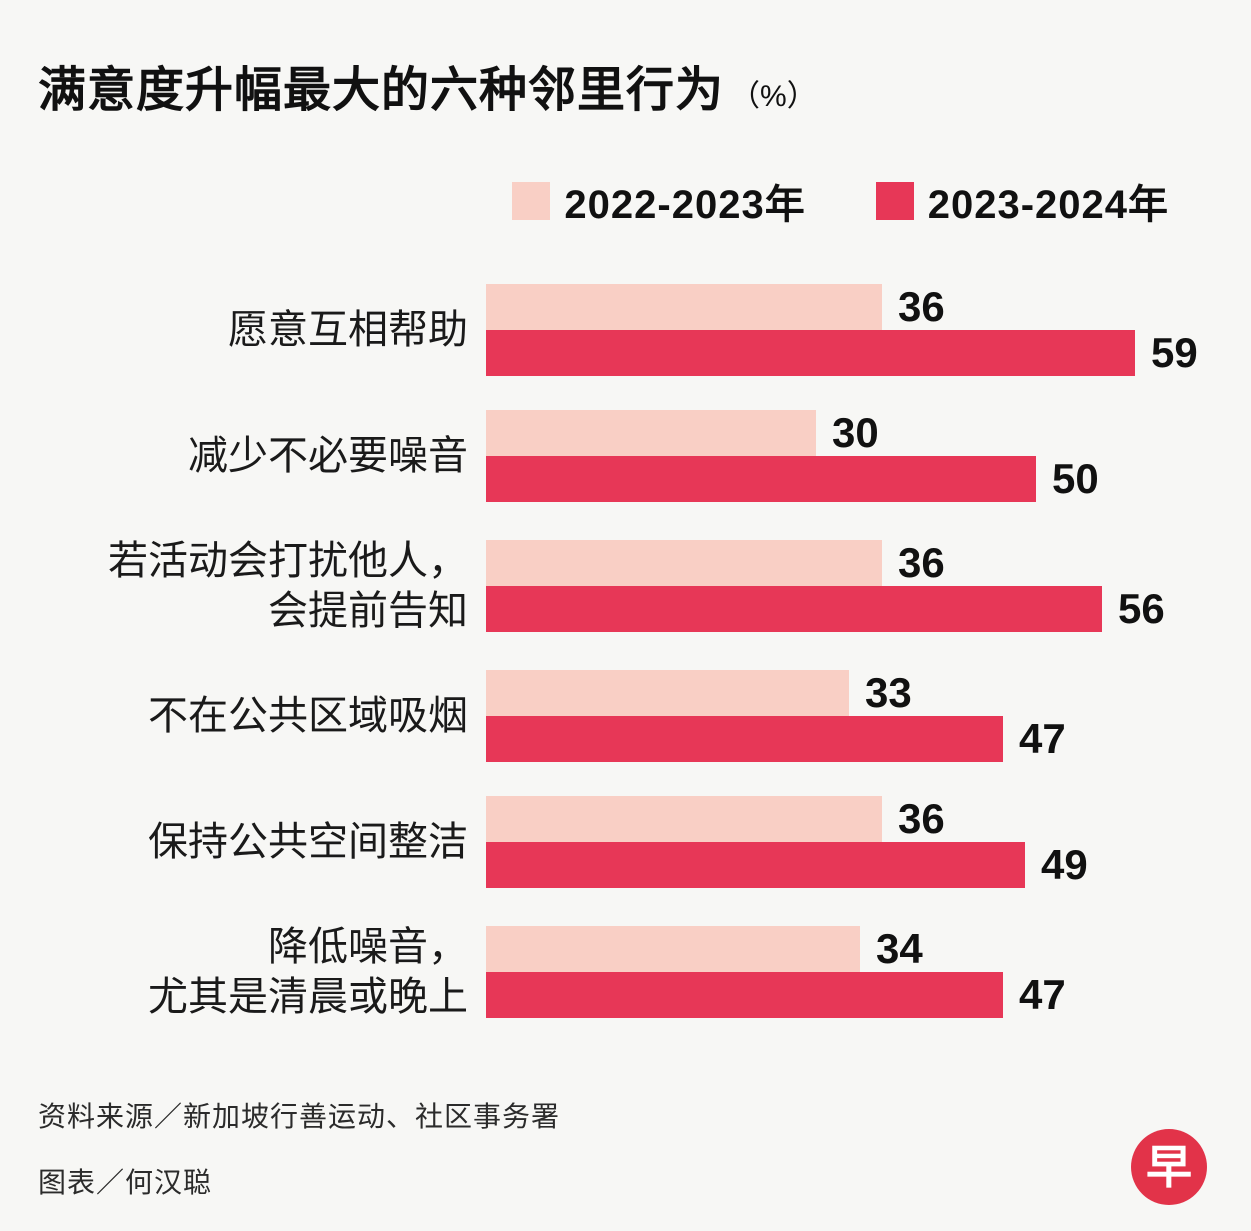 The image size is (1251, 1231). What do you see at coordinates (348, 330) in the screenshot?
I see `row-label: 愿意互相帮助` at bounding box center [348, 330].